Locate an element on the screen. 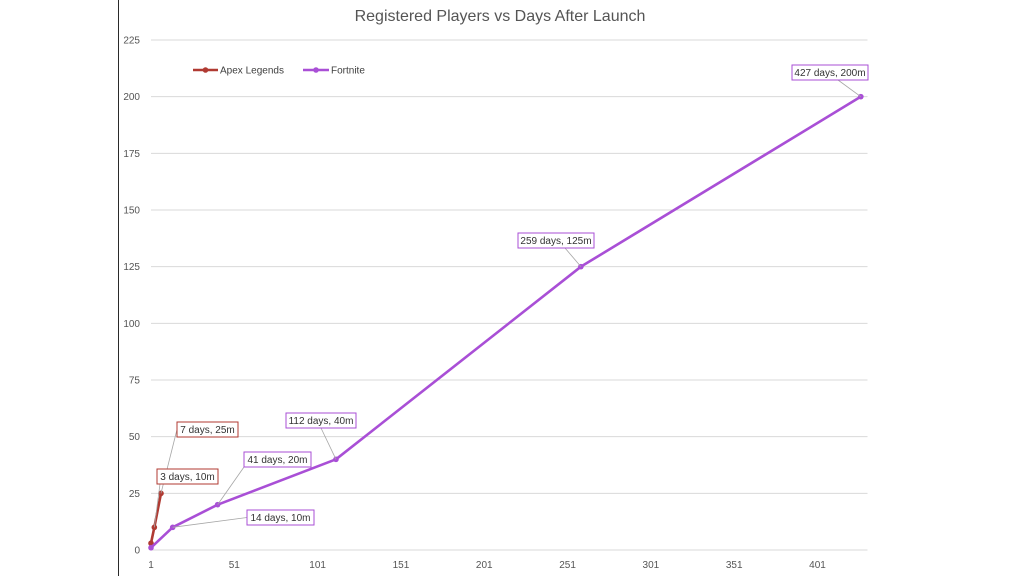 The height and width of the screenshot is (576, 1024). x-tick-label: 101 is located at coordinates (317, 565).